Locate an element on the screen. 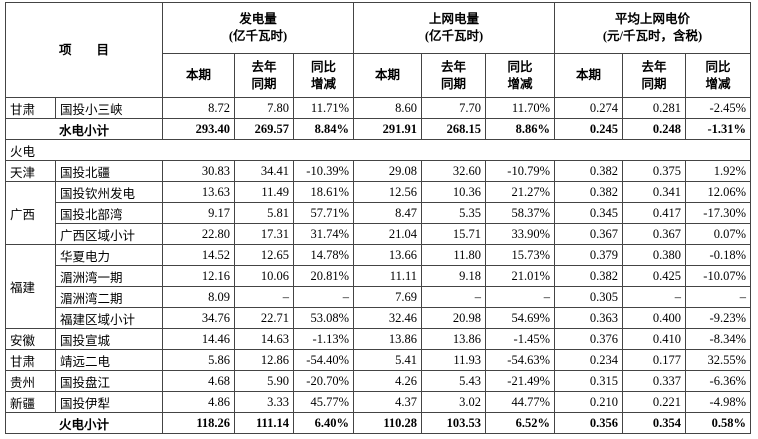 Image resolution: width=758 pixels, height=439 pixels. value-cell: -0.18% is located at coordinates (718, 255).